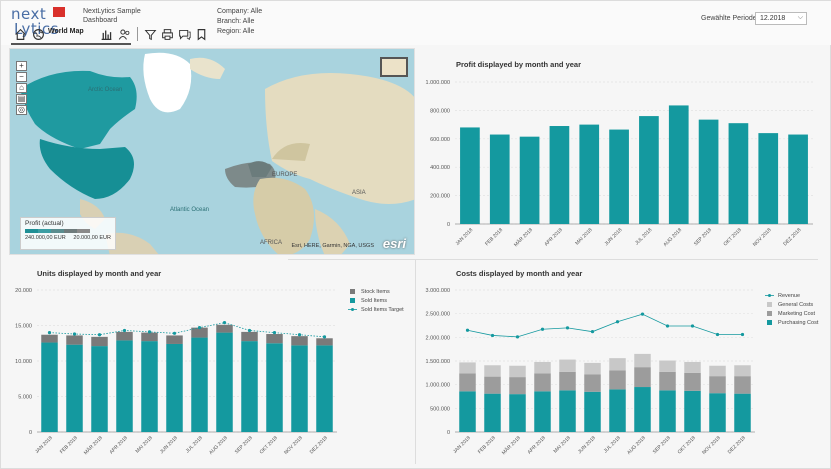 The image size is (831, 469). What do you see at coordinates (374, 301) in the screenshot?
I see `legend-label: Sold Items` at bounding box center [374, 301].